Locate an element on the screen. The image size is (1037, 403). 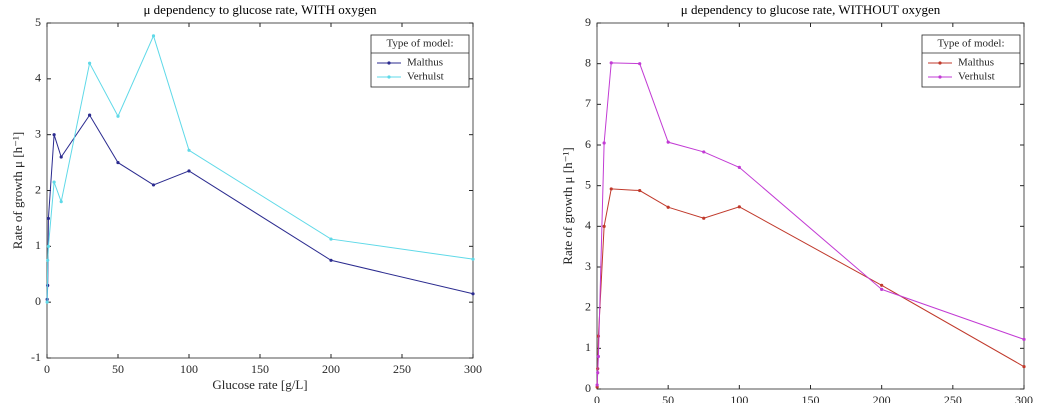
y-tick-label: 6 is located at coordinates (588, 144).